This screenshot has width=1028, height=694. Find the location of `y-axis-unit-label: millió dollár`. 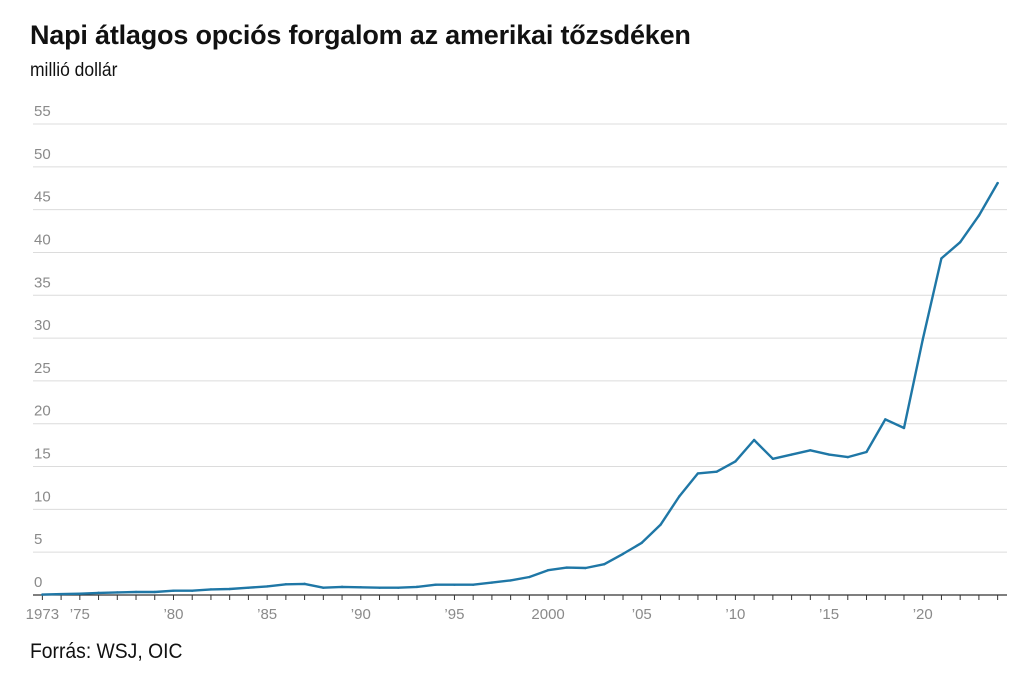

y-axis-unit-label: millió dollár is located at coordinates (74, 70).